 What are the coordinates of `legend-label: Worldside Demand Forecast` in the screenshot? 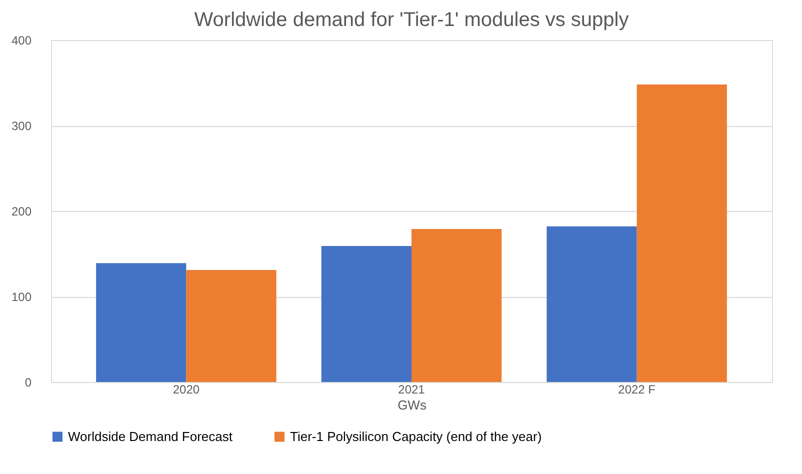 It's located at (150, 436).